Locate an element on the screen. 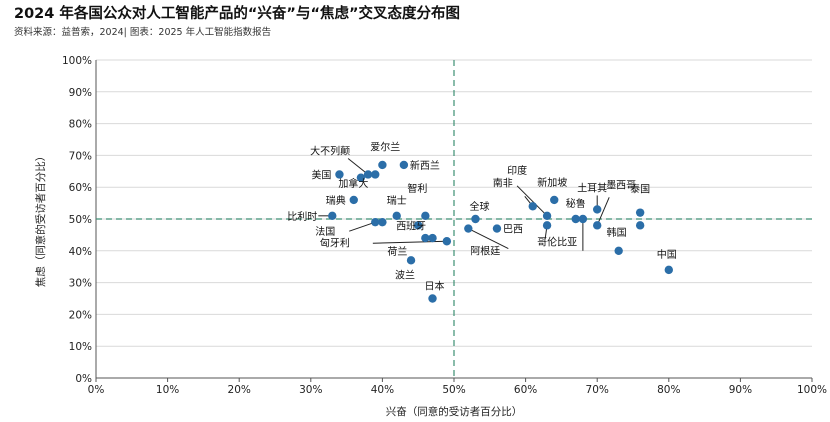  y-tick-label: 70% is located at coordinates (80, 156).